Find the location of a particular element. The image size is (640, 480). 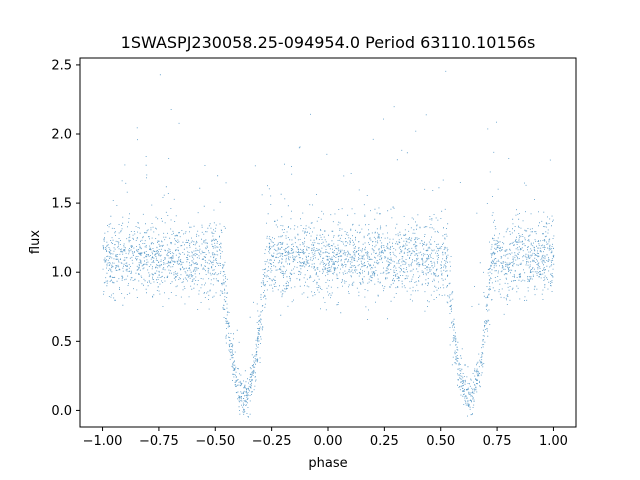

y-axis-title: flux is located at coordinates (35, 242).